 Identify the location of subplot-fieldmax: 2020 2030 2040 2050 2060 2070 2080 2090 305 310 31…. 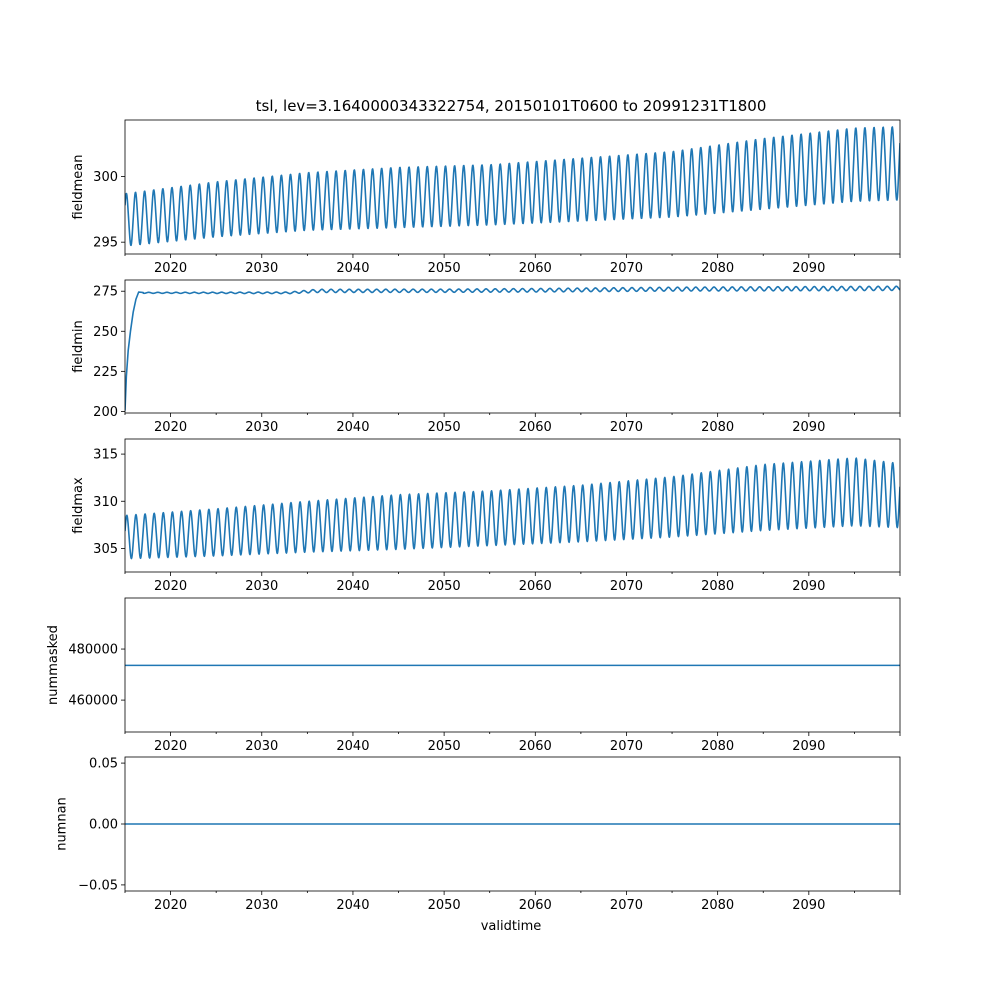
(486, 516).